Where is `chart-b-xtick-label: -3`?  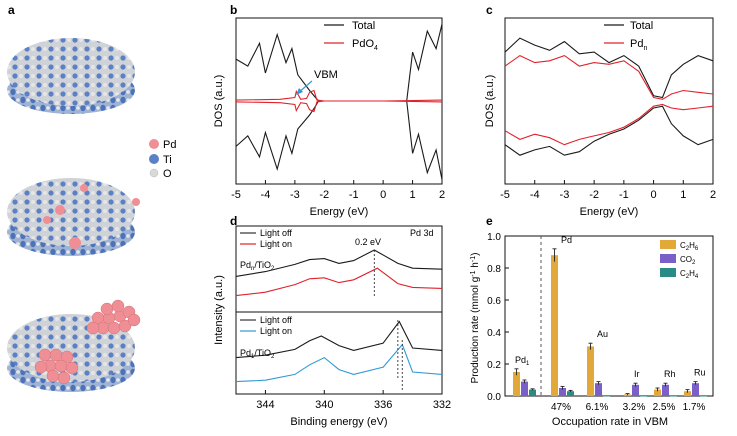
chart-b-xtick-label: -3 is located at coordinates (295, 195).